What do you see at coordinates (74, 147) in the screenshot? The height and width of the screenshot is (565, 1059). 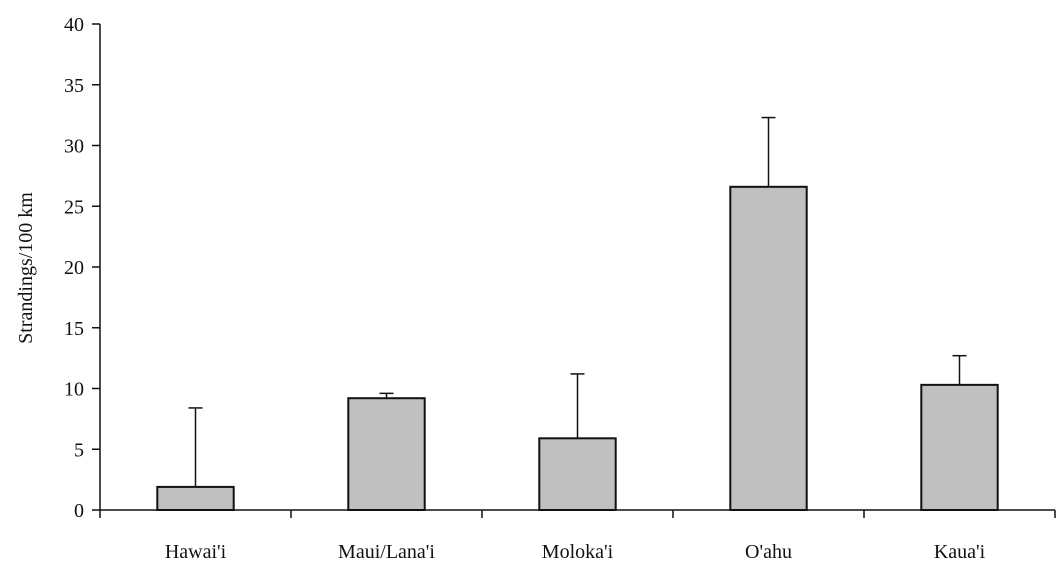 I see `y-tick-label: 30` at bounding box center [74, 147].